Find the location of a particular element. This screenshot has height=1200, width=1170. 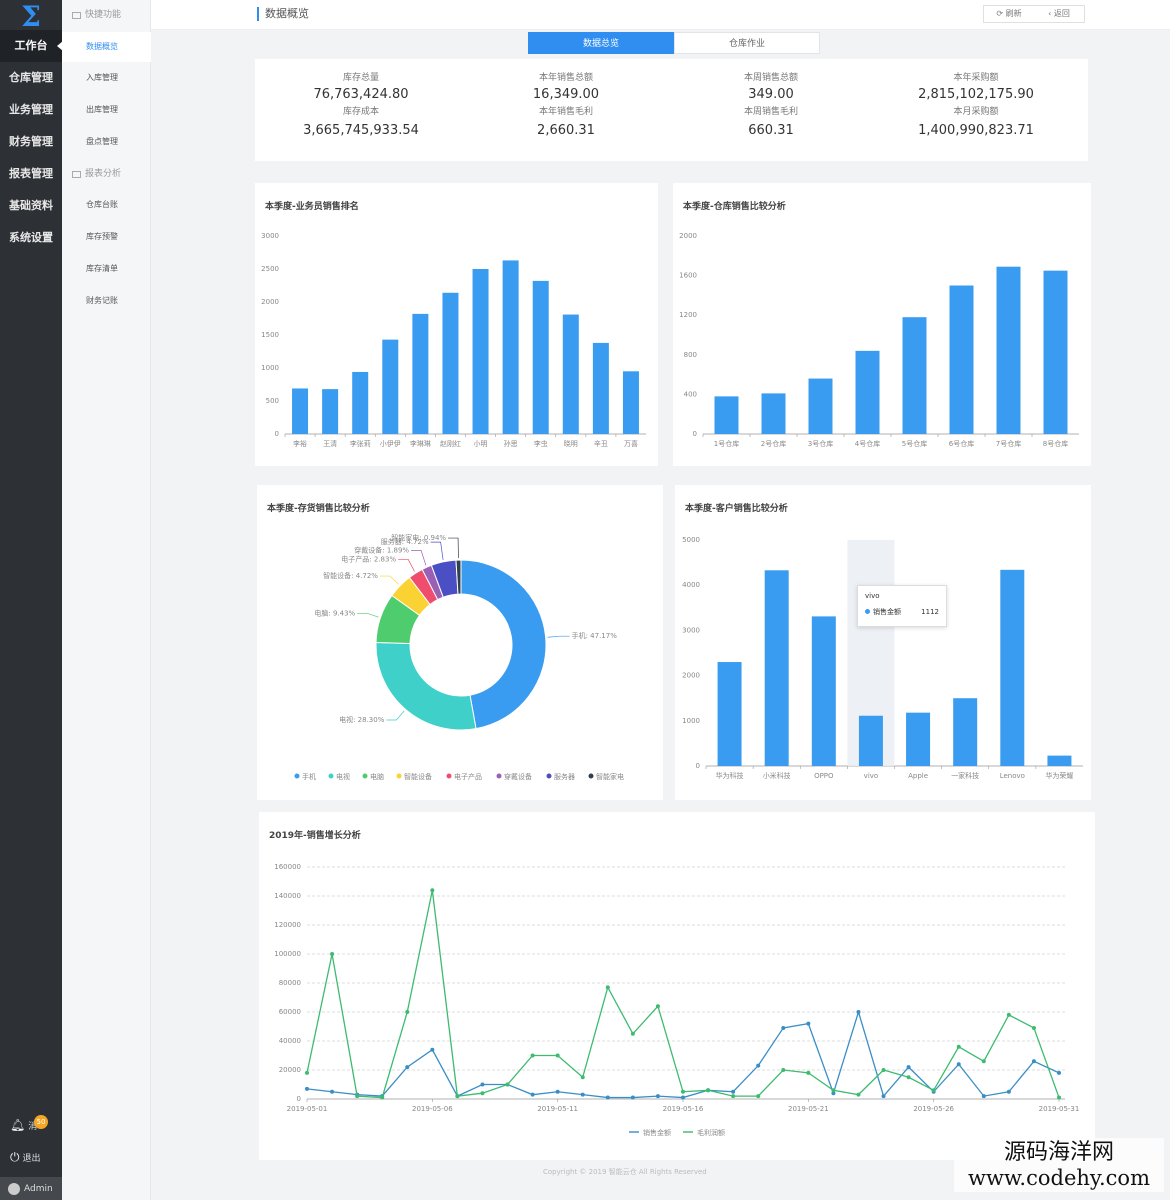

stat-label: 库存总量 is located at coordinates (360, 78).